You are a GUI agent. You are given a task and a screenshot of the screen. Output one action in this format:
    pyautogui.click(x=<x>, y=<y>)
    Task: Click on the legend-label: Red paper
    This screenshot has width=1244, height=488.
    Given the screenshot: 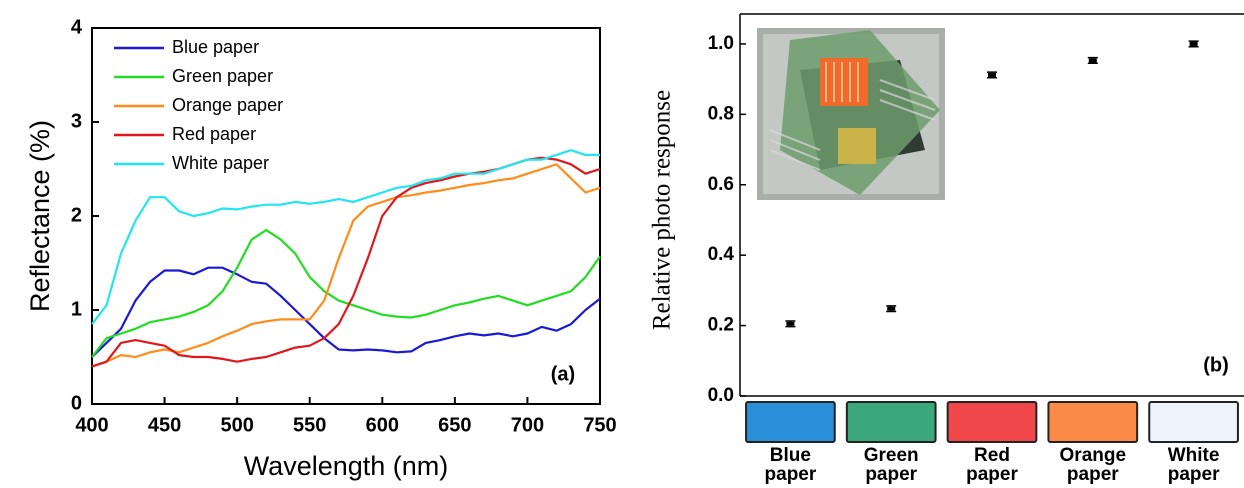 What is the action you would take?
    pyautogui.click(x=214, y=134)
    